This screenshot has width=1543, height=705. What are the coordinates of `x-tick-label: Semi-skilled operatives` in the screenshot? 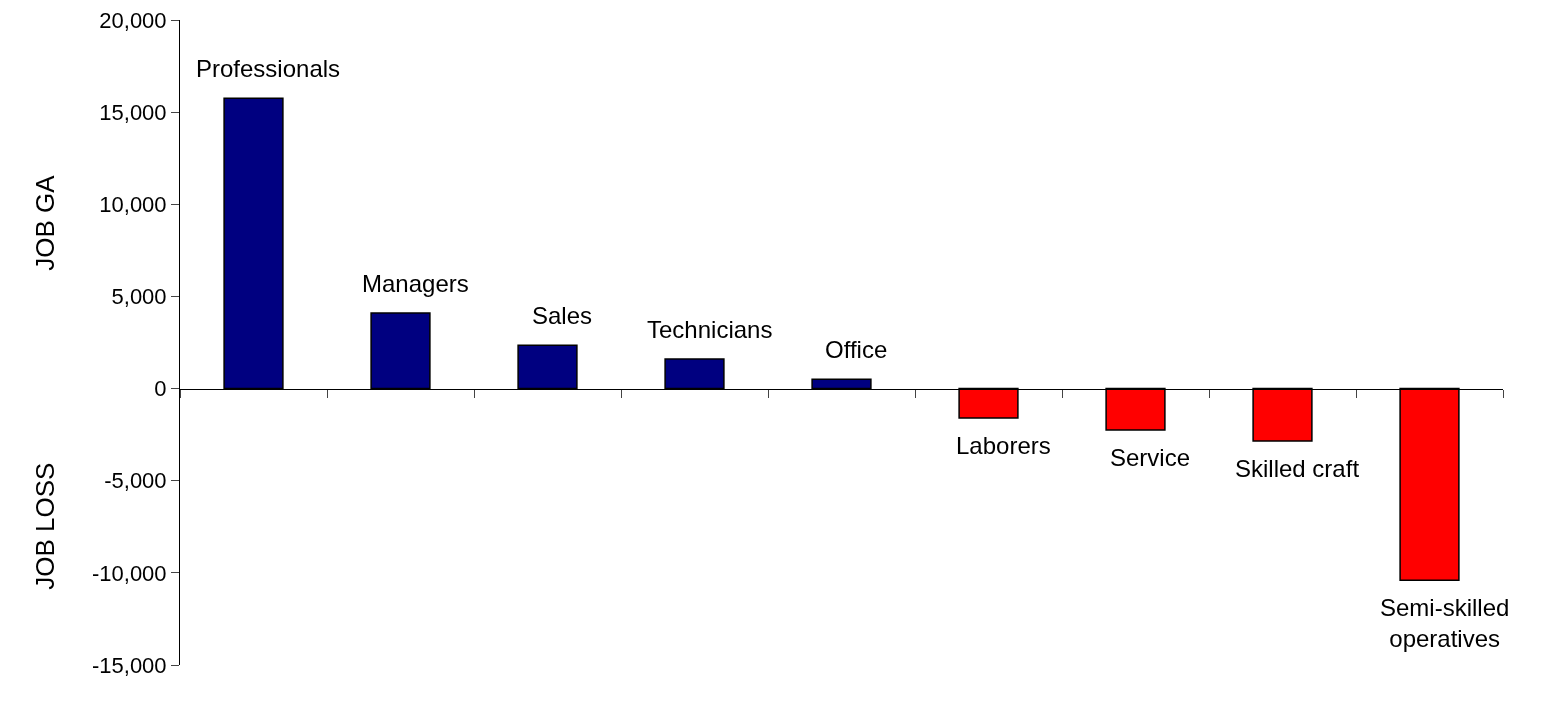 It's located at (1445, 623).